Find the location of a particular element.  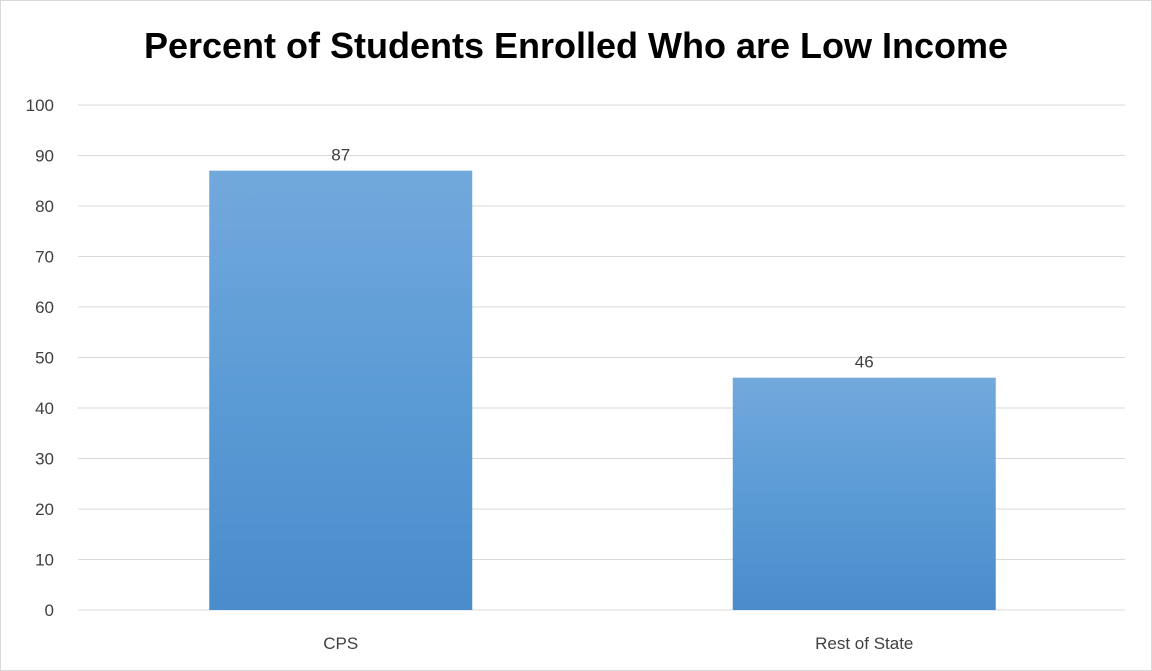

y-tick-label: 80 is located at coordinates (44, 206).